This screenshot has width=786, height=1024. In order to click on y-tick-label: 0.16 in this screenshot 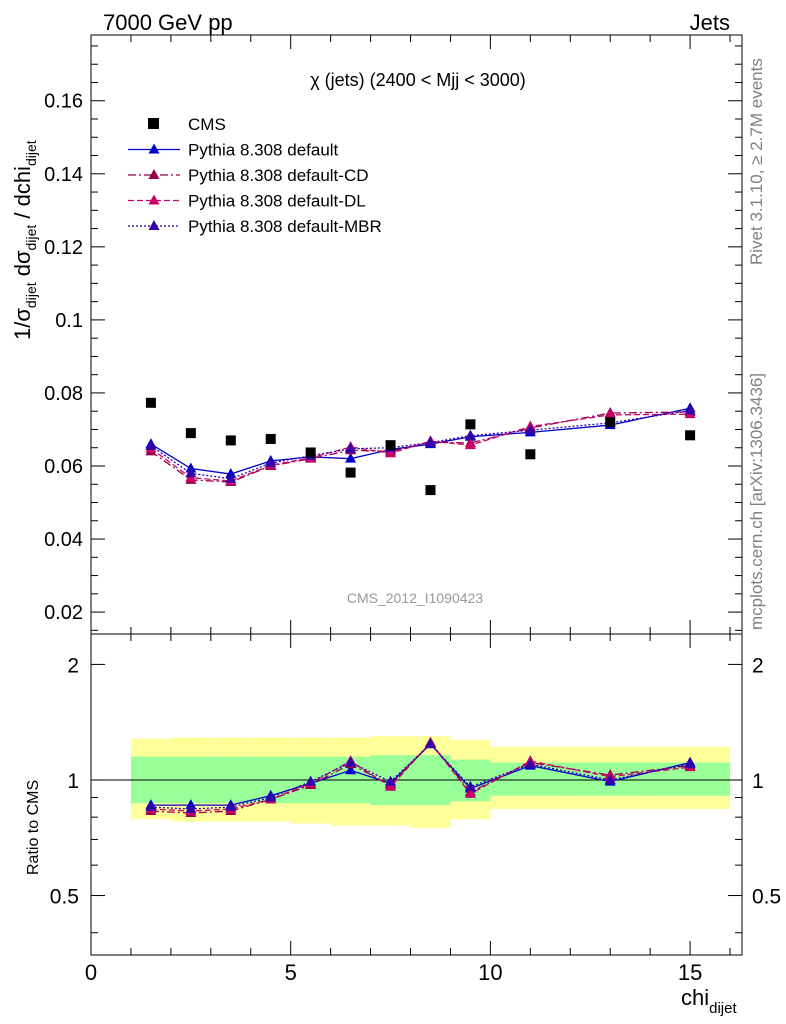, I will do `click(63, 102)`.